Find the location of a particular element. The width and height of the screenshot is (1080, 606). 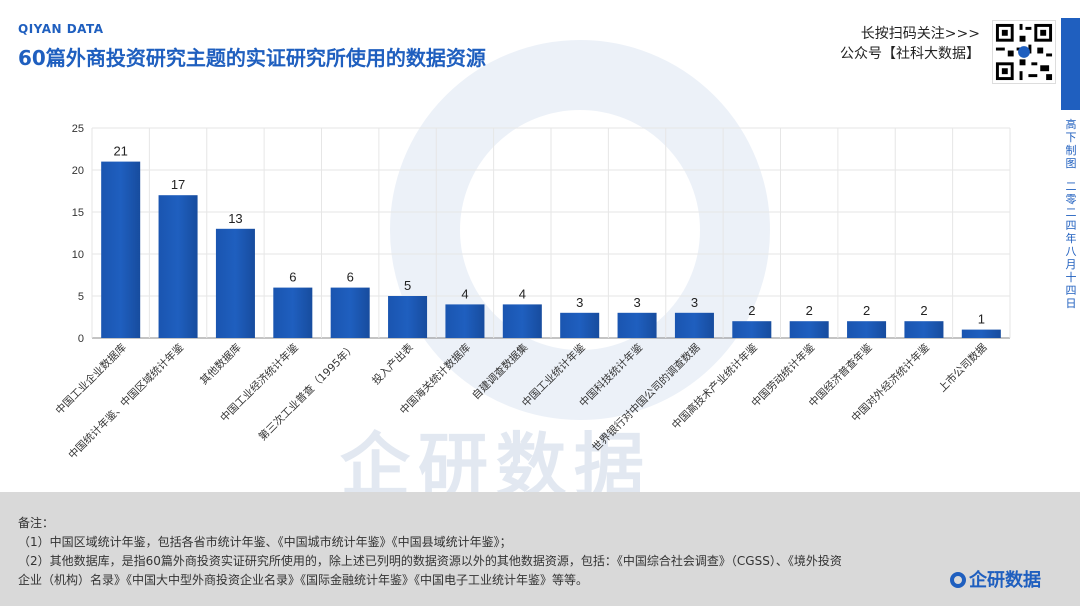

y-tick-label: 15 is located at coordinates (78, 213).